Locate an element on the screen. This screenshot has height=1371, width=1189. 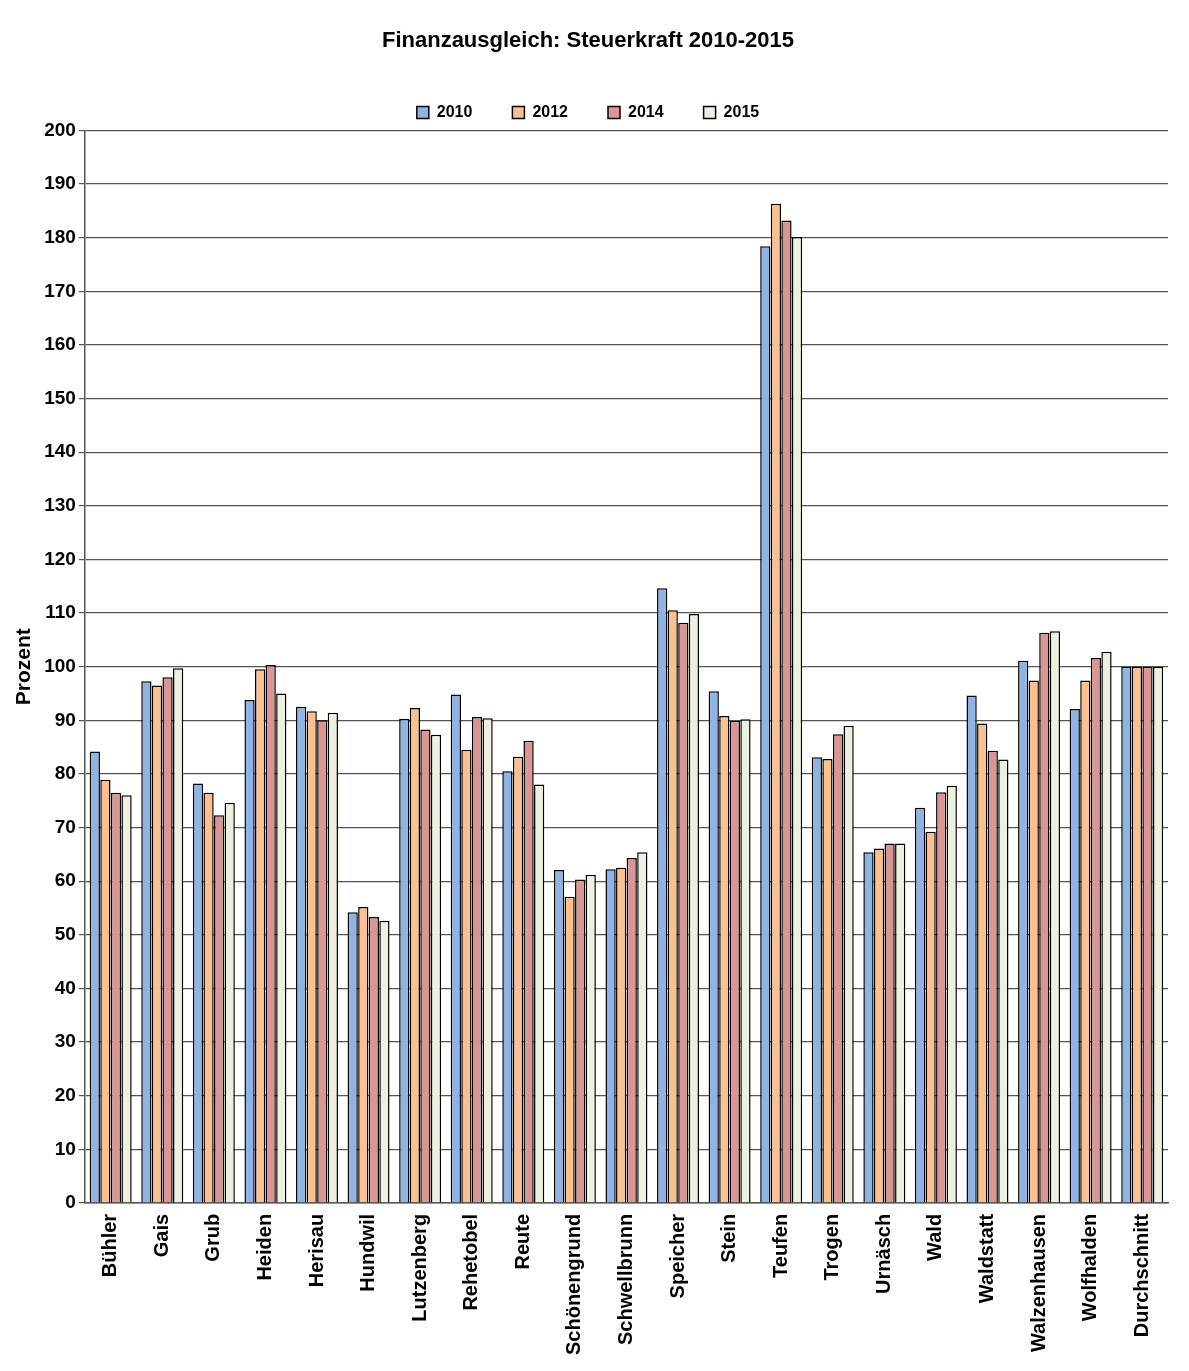
x-tick-label: Walzenhausen is located at coordinates (1037, 1283).